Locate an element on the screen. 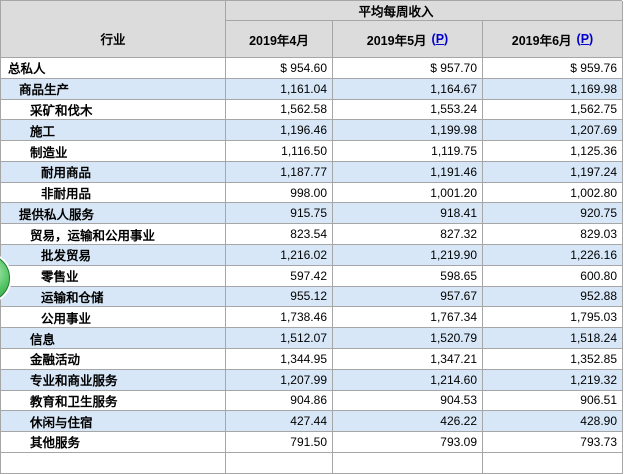 The height and width of the screenshot is (474, 626). row-label: 贸易，运输和公用事业 is located at coordinates (113, 235).